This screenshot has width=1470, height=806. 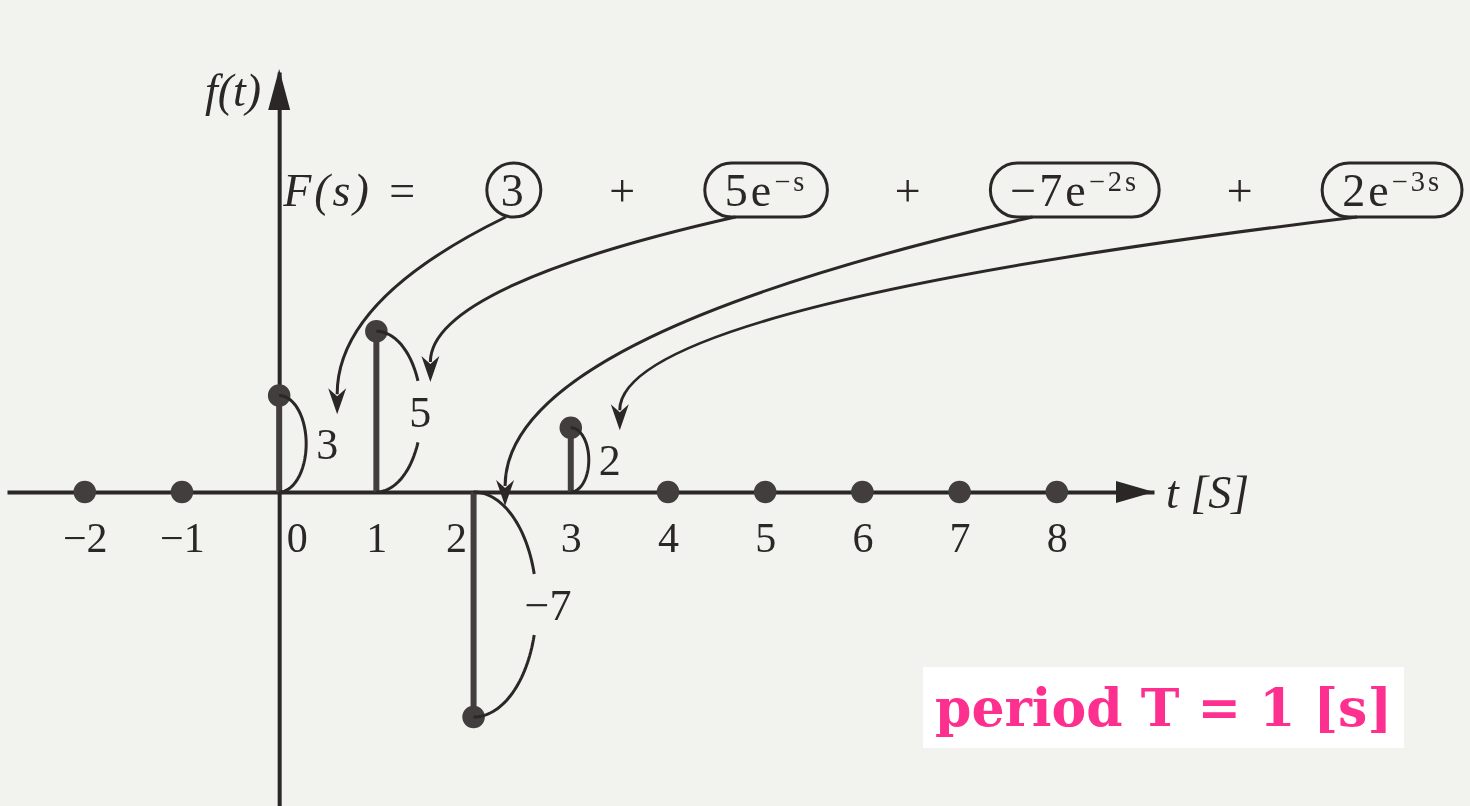 I want to click on x-axis-title: t [S], so click(x=1208, y=492).